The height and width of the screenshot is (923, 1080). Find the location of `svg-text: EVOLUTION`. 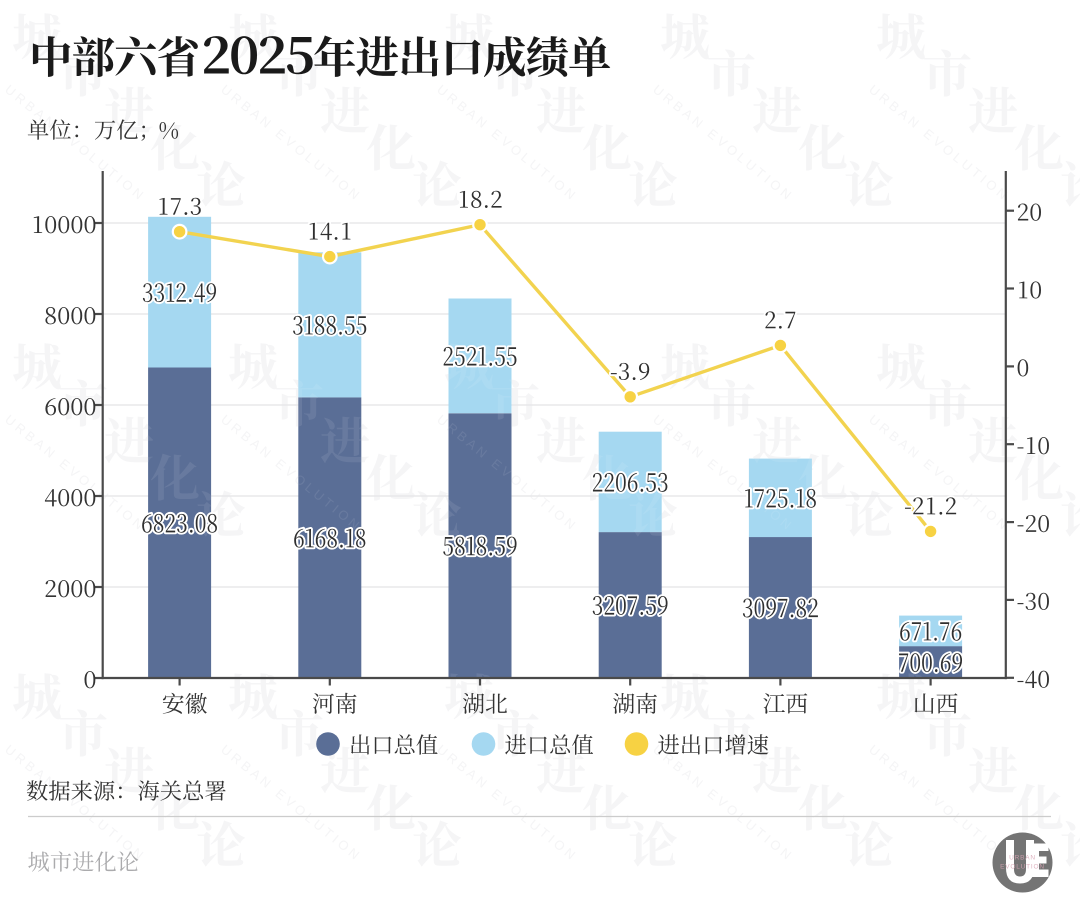

svg-text: EVOLUTION is located at coordinates (1022, 867).